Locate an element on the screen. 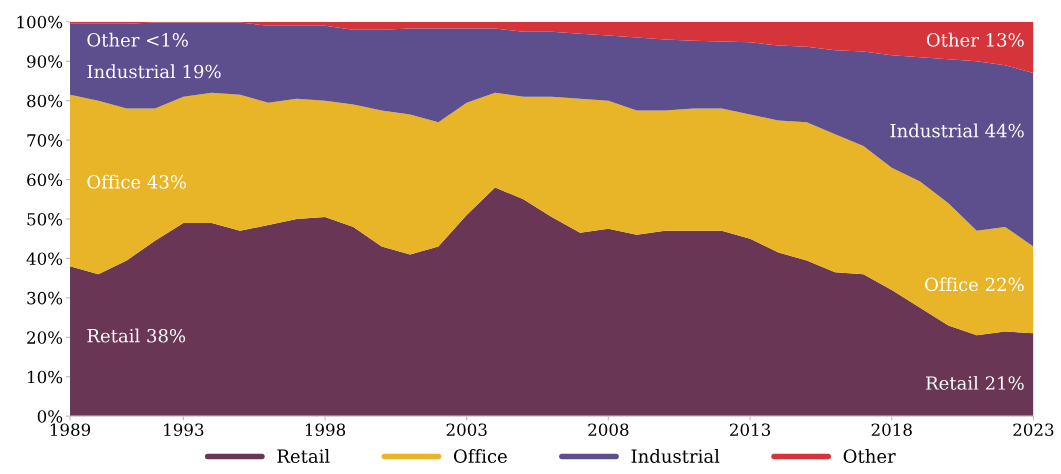  y-tick-label: 90% is located at coordinates (45, 61).